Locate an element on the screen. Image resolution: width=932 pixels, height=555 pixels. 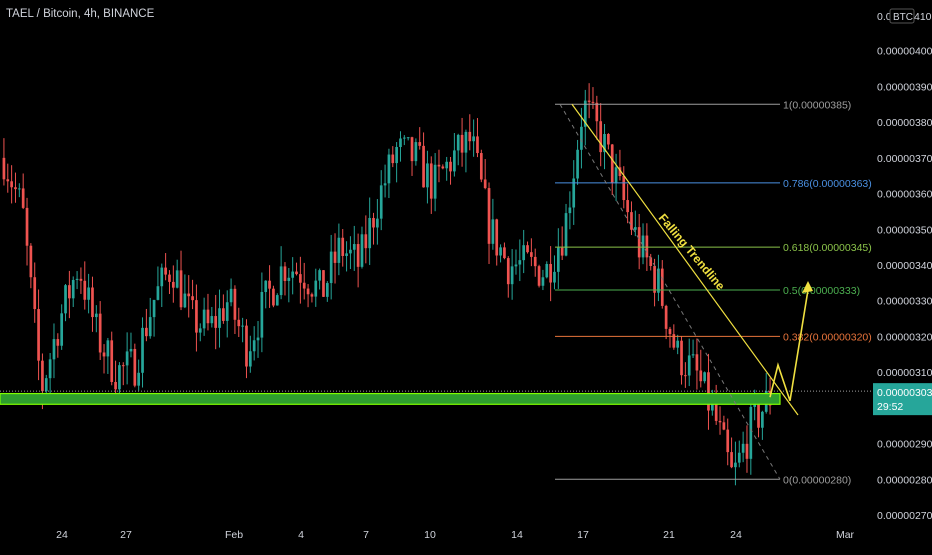
projection-arrowhead is located at coordinates (807, 287).